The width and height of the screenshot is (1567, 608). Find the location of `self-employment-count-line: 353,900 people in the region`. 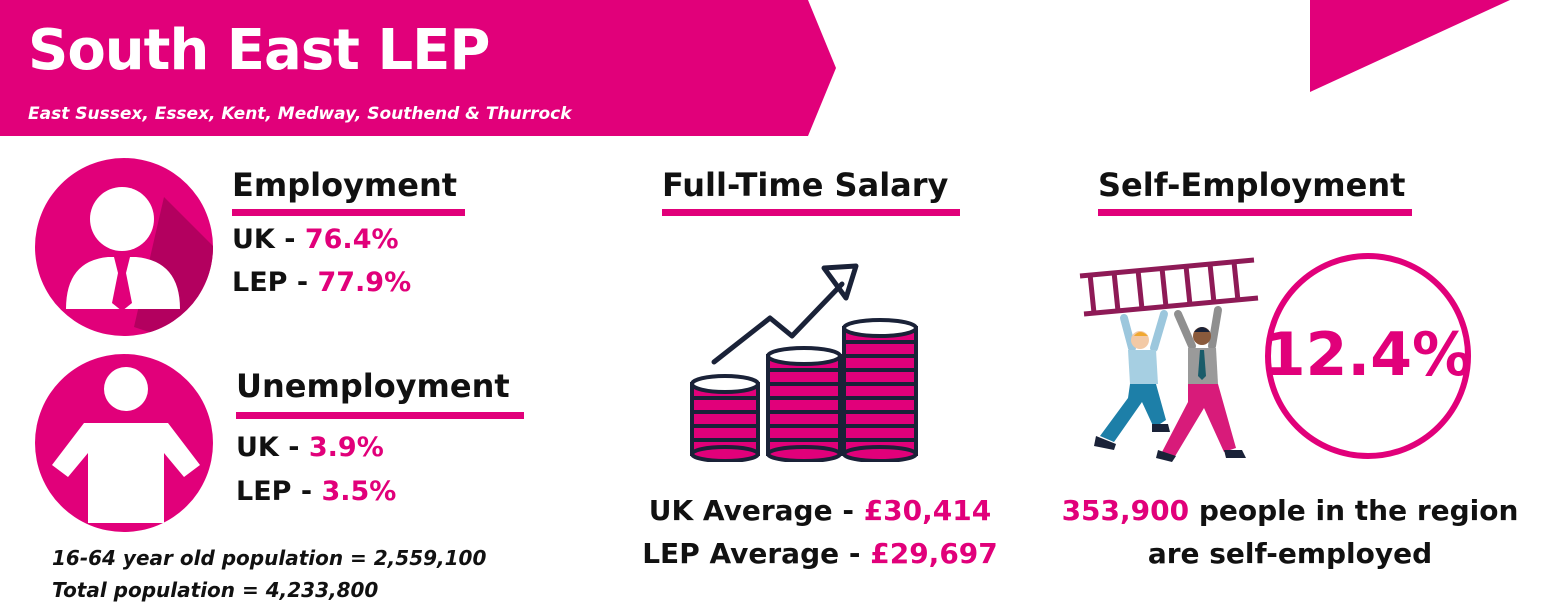

self-employment-count-line: 353,900 people in the region is located at coordinates (1290, 510).